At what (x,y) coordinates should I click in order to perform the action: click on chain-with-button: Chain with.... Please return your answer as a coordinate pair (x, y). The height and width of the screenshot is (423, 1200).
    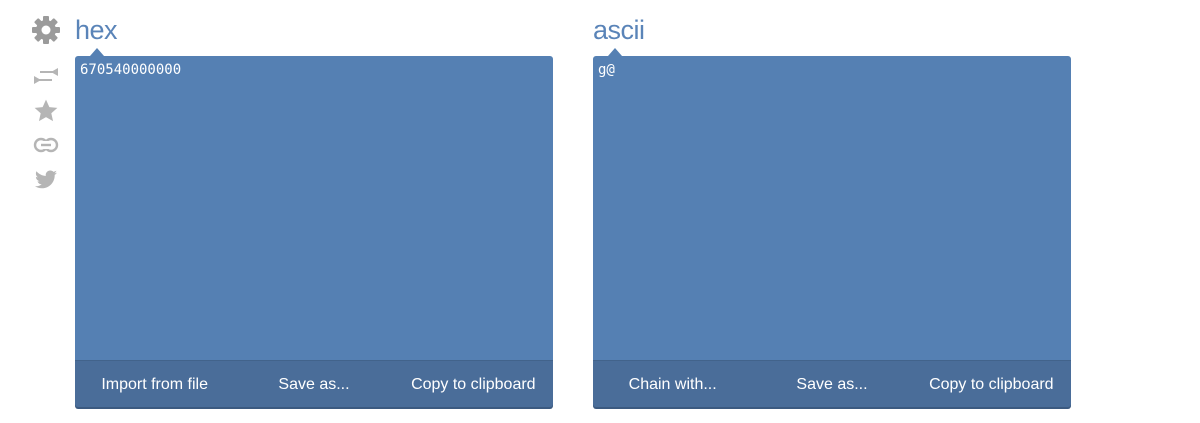
    Looking at the image, I should click on (672, 384).